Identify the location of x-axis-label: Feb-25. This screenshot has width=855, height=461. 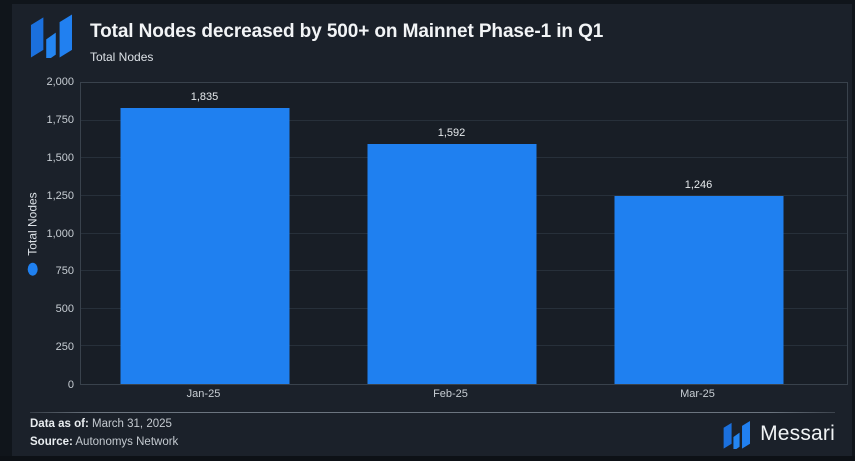
(450, 394).